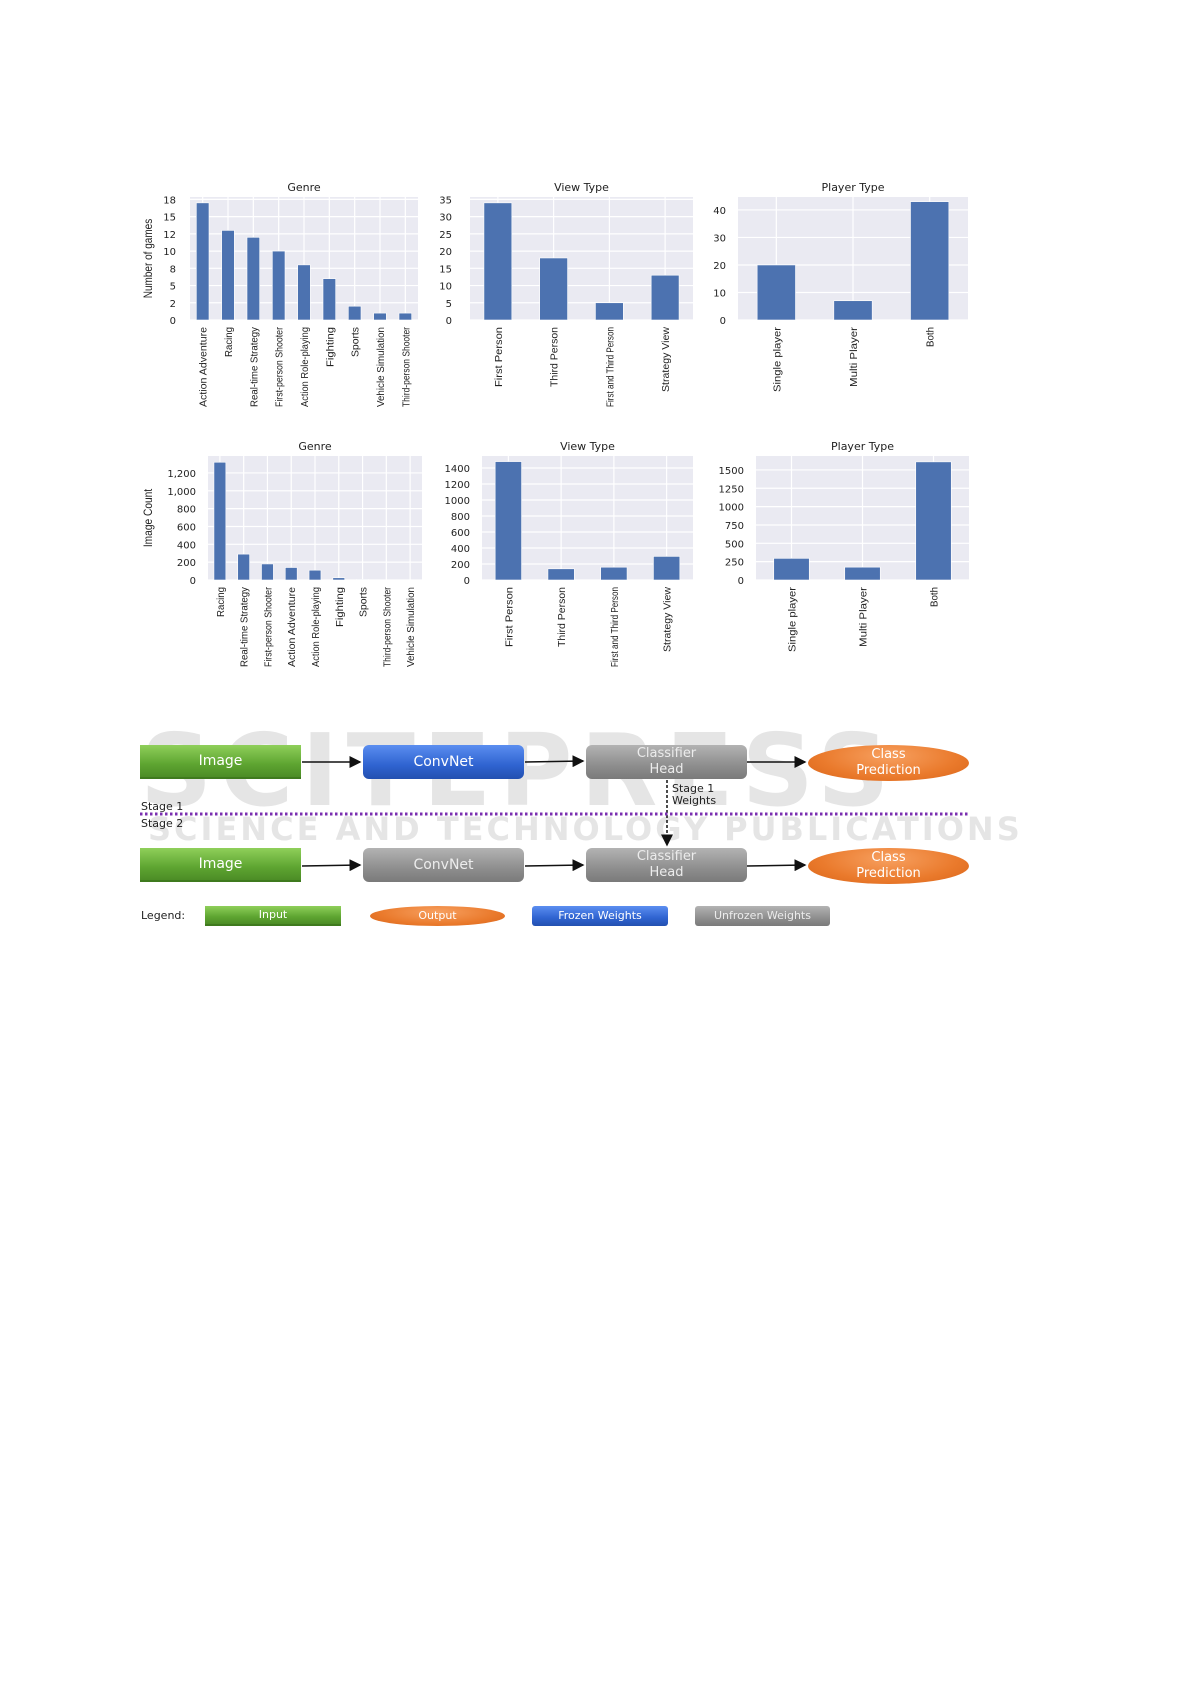 The width and height of the screenshot is (1191, 1684). Describe the element at coordinates (169, 218) in the screenshot. I see `y-tick-label: 15` at that location.